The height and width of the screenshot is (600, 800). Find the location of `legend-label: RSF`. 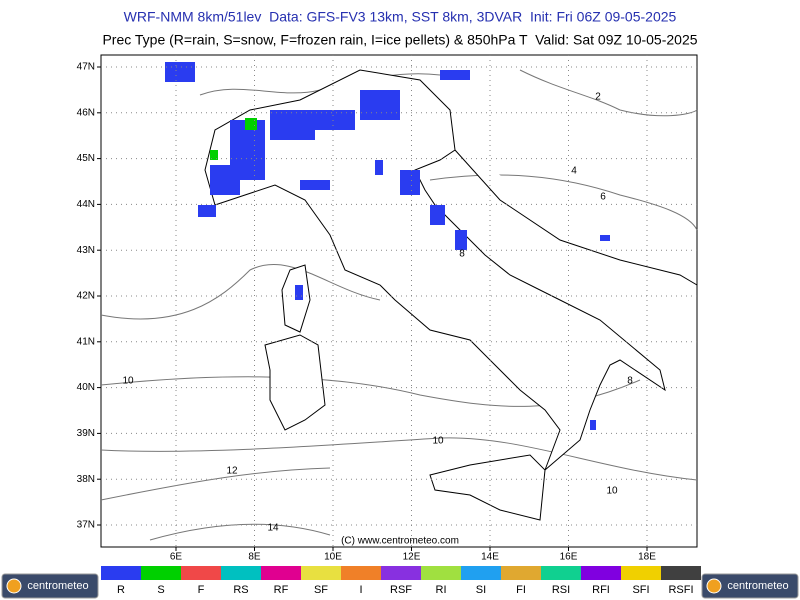

legend-label: RSF is located at coordinates (401, 590).